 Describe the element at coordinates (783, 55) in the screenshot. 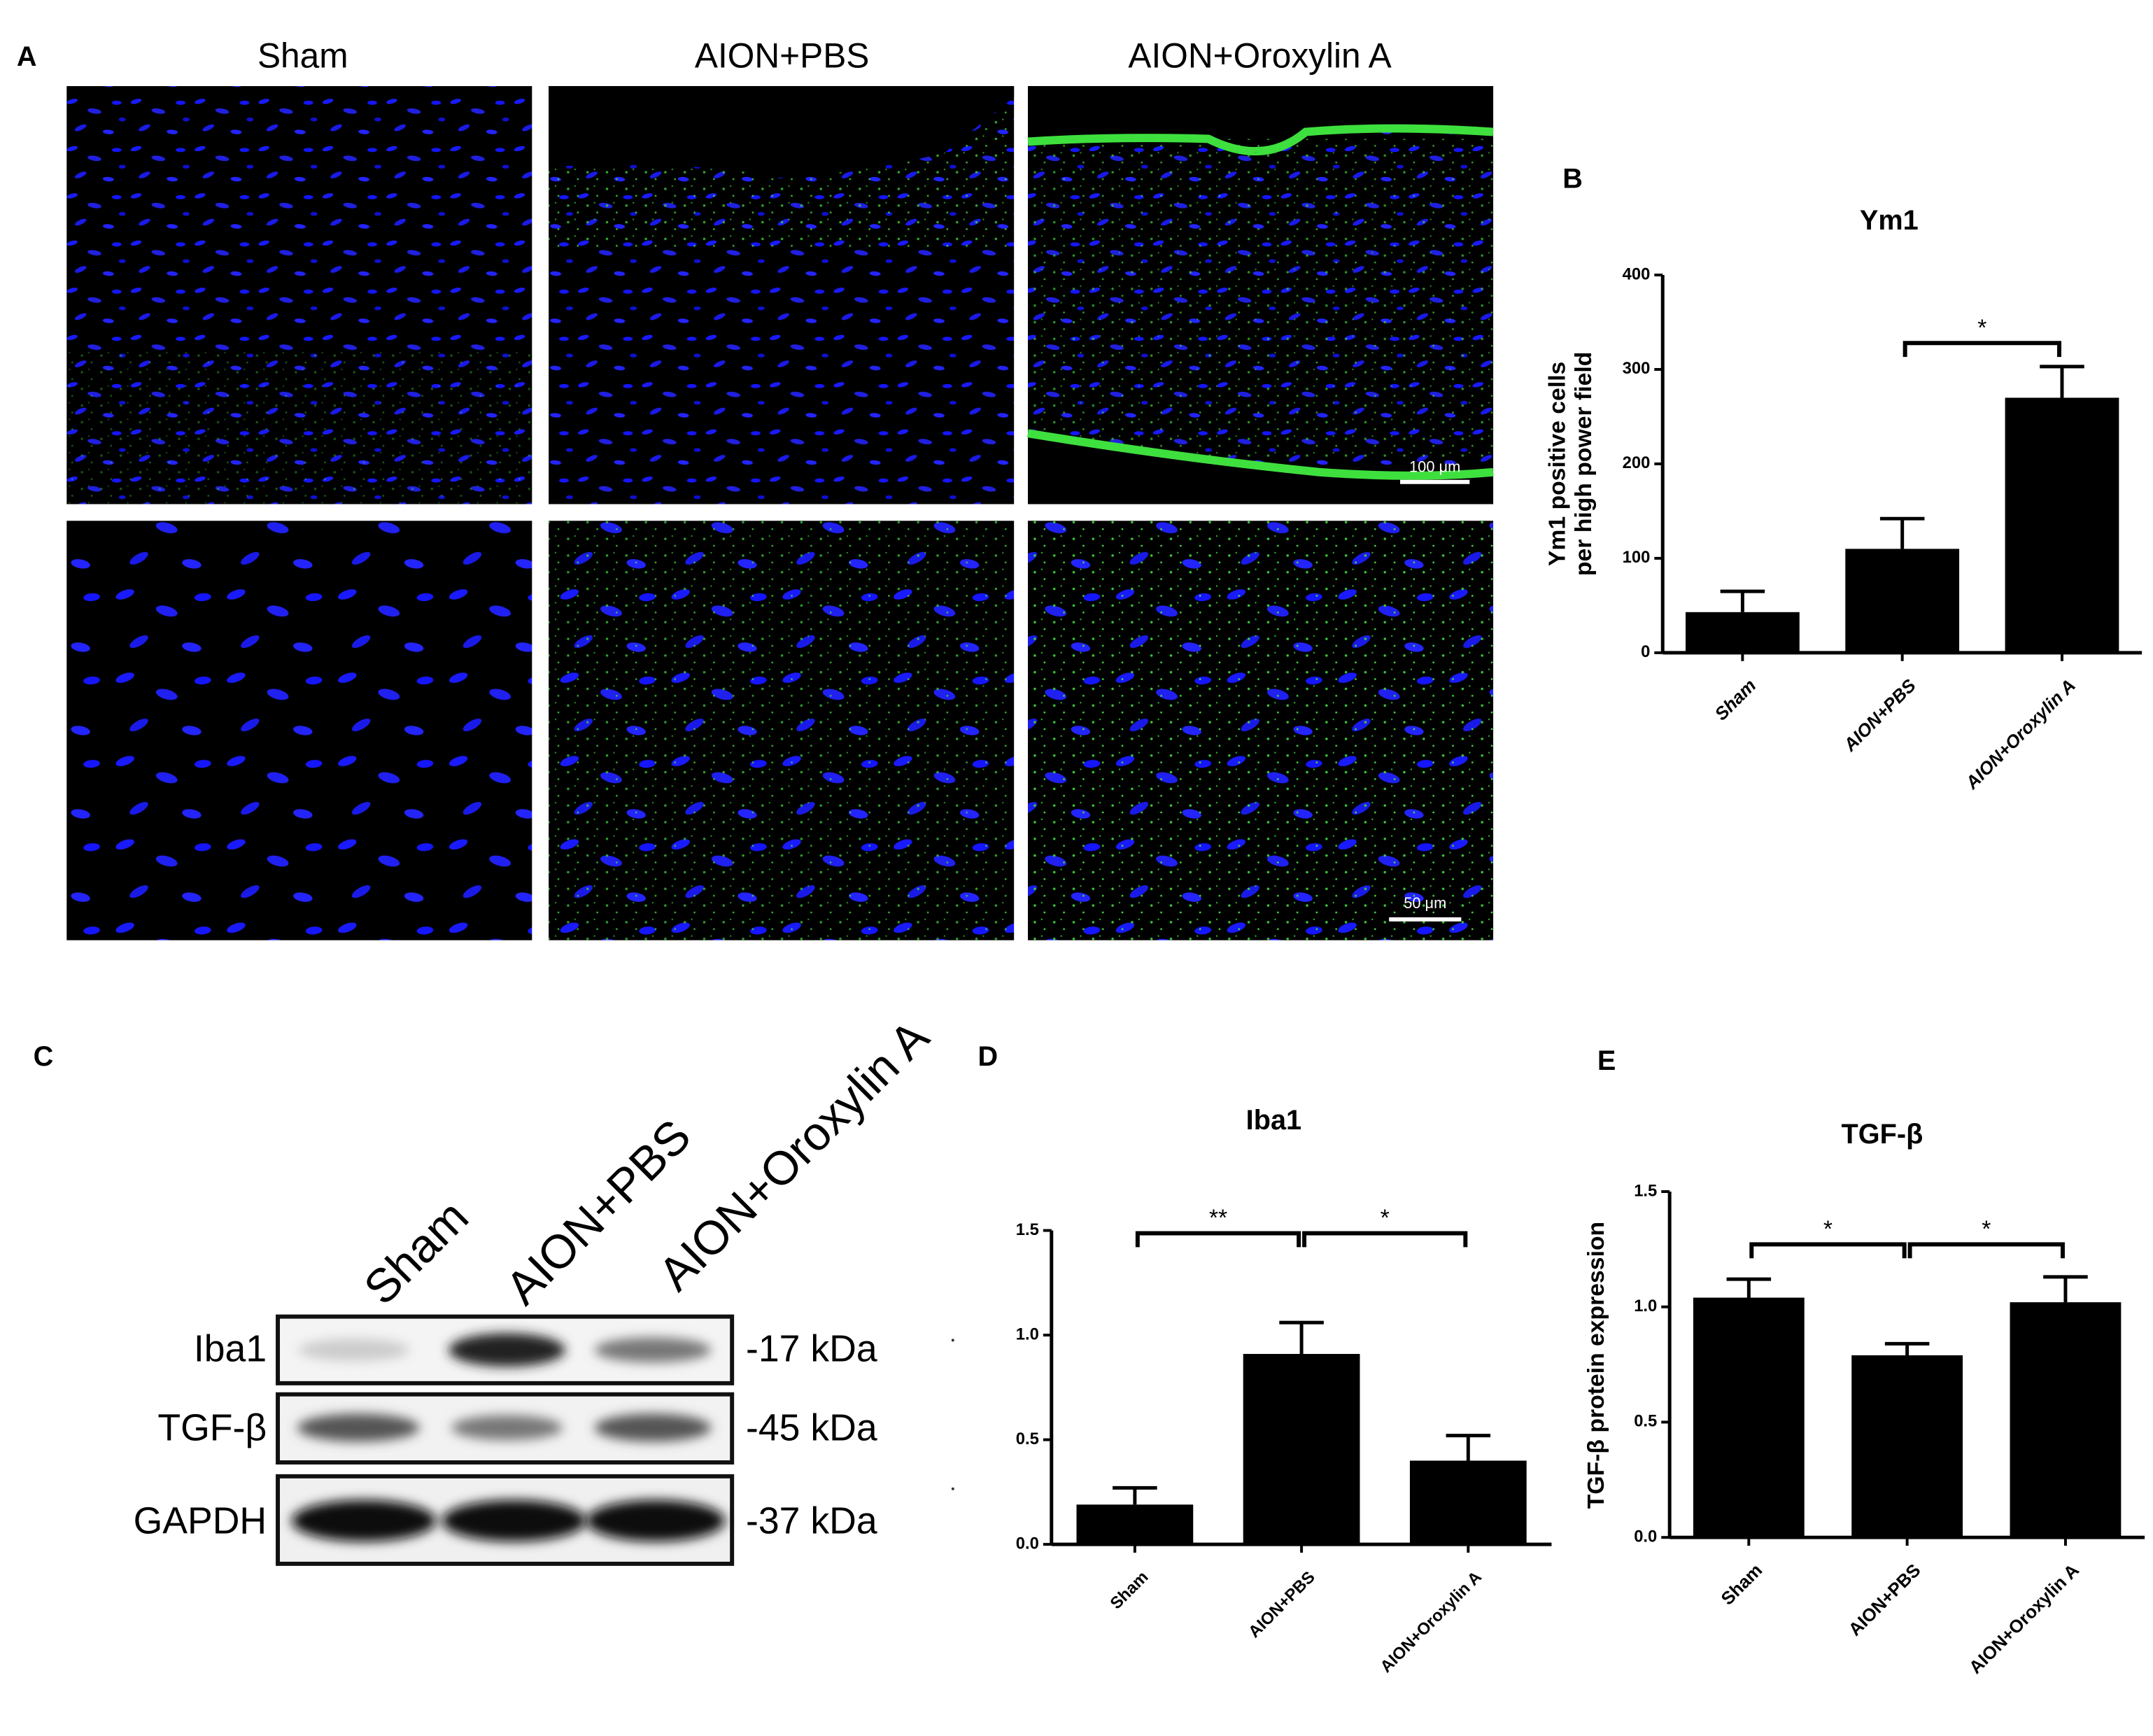

I see `column-title: AION+PBS` at that location.